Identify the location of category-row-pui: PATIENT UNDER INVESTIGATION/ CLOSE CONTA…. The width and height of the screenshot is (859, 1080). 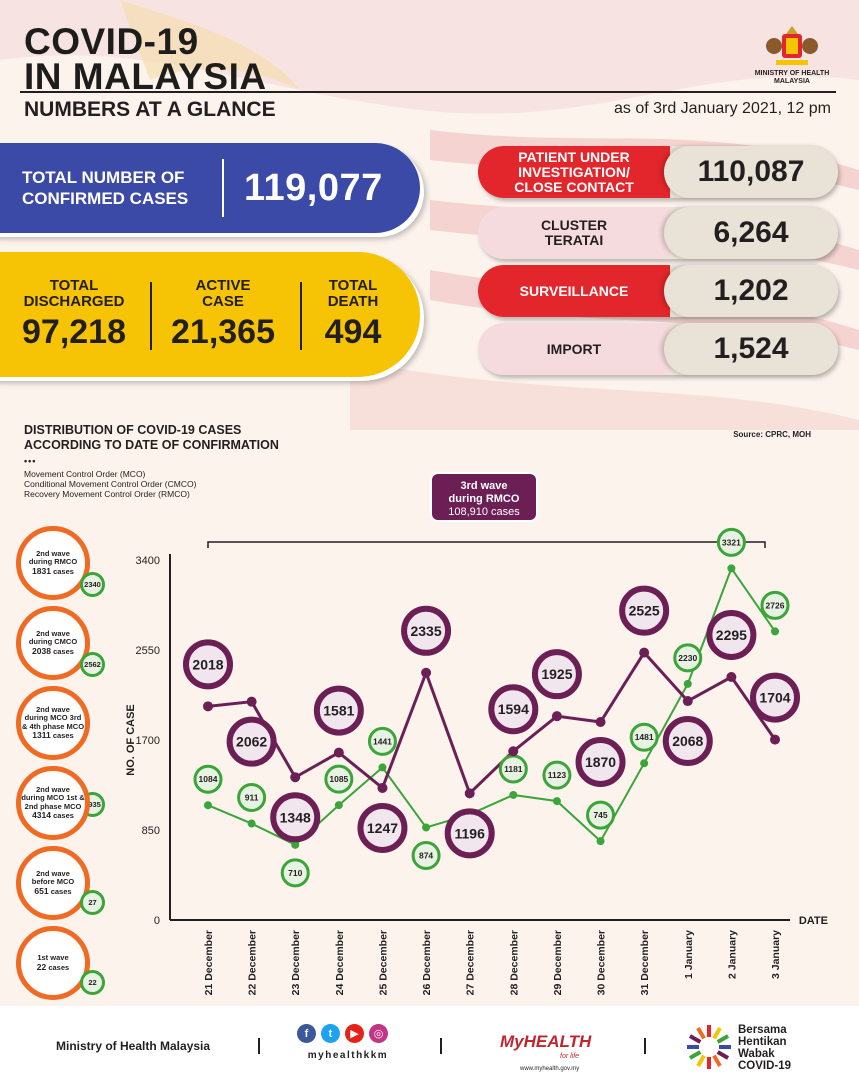
(658, 172).